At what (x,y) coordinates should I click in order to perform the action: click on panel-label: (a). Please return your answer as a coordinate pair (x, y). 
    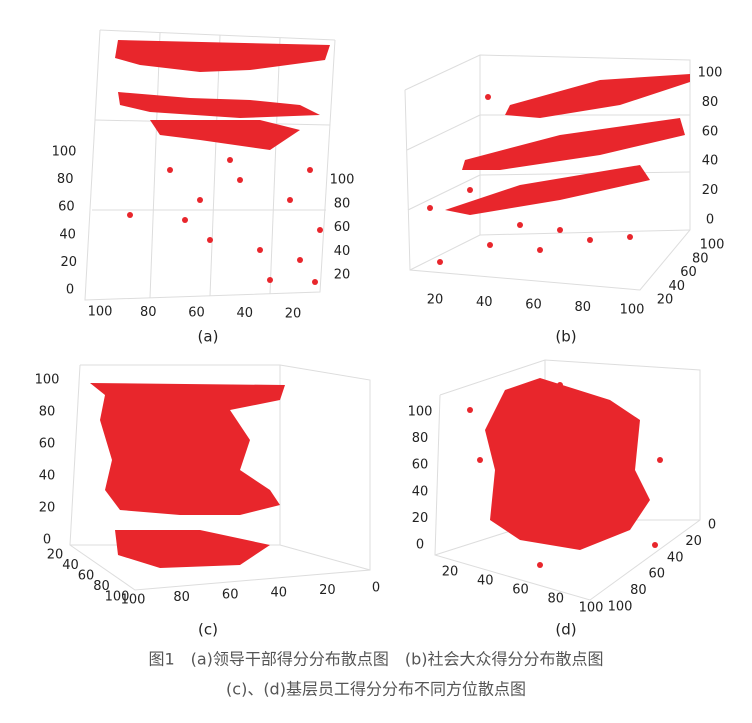
    Looking at the image, I should click on (208, 337).